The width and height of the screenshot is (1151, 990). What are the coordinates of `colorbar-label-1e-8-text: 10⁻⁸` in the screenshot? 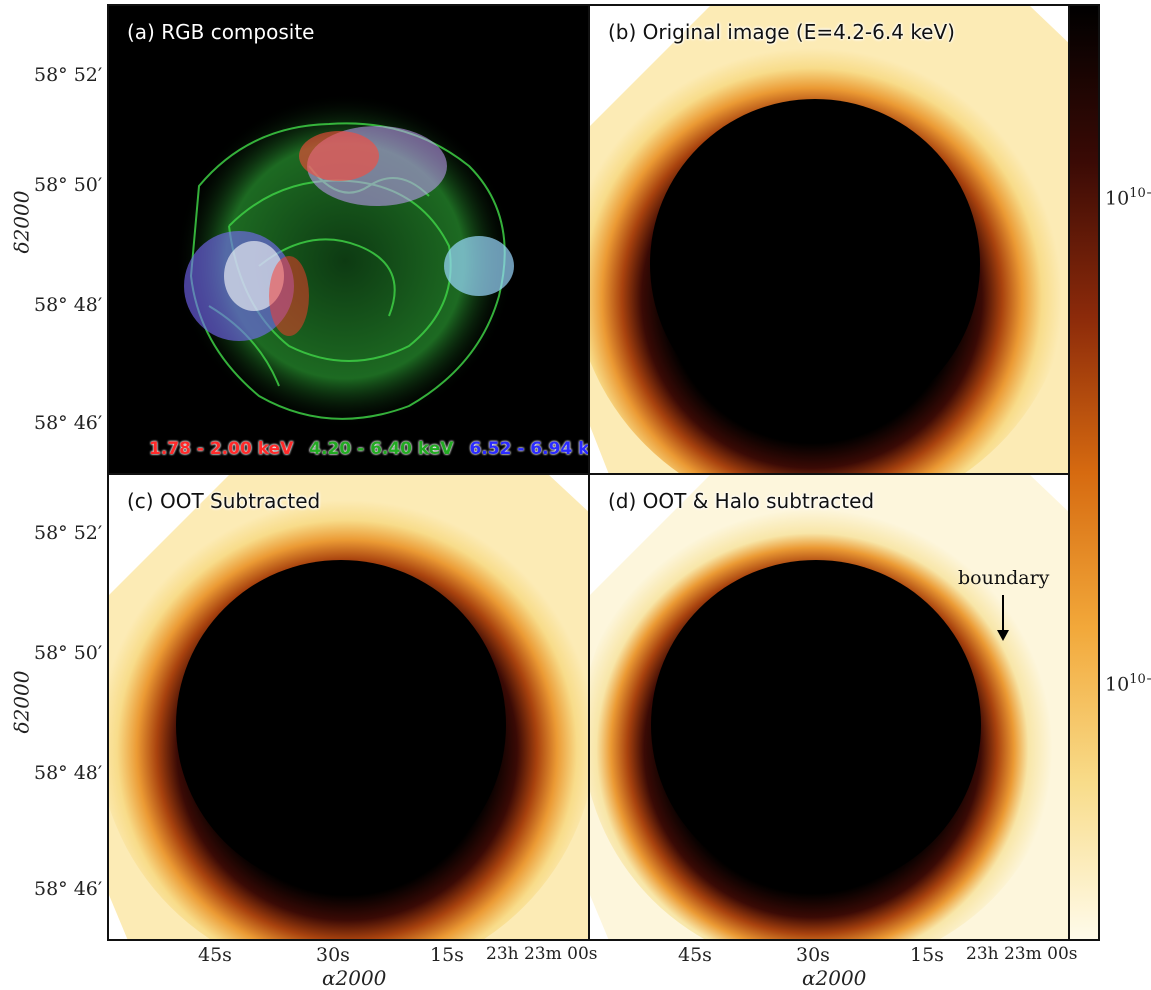 It's located at (1140, 193).